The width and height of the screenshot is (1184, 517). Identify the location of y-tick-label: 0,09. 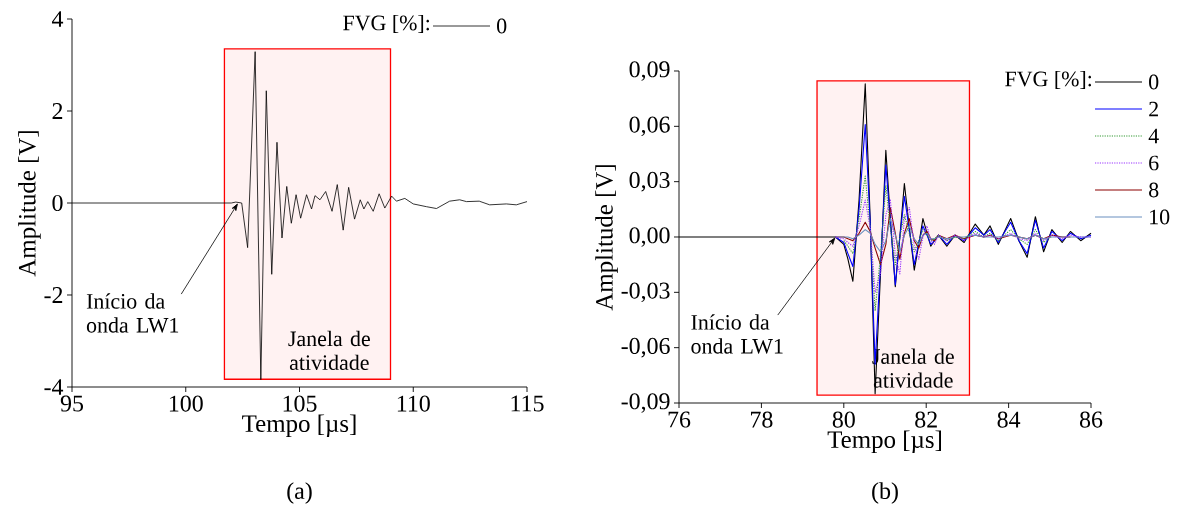
(649, 71).